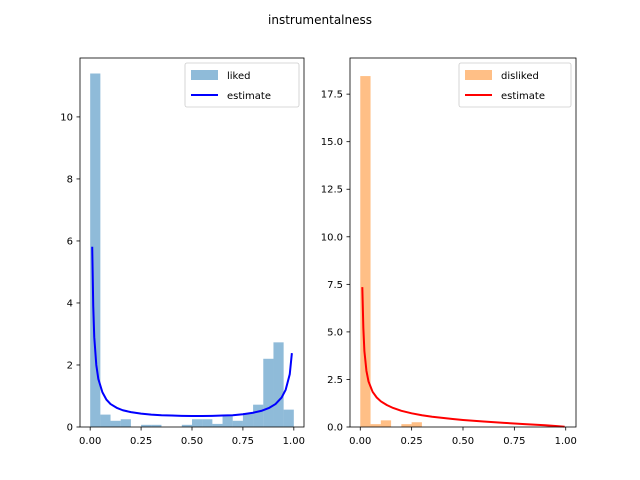  Describe the element at coordinates (239, 76) in the screenshot. I see `legend-label-liked: liked` at that location.